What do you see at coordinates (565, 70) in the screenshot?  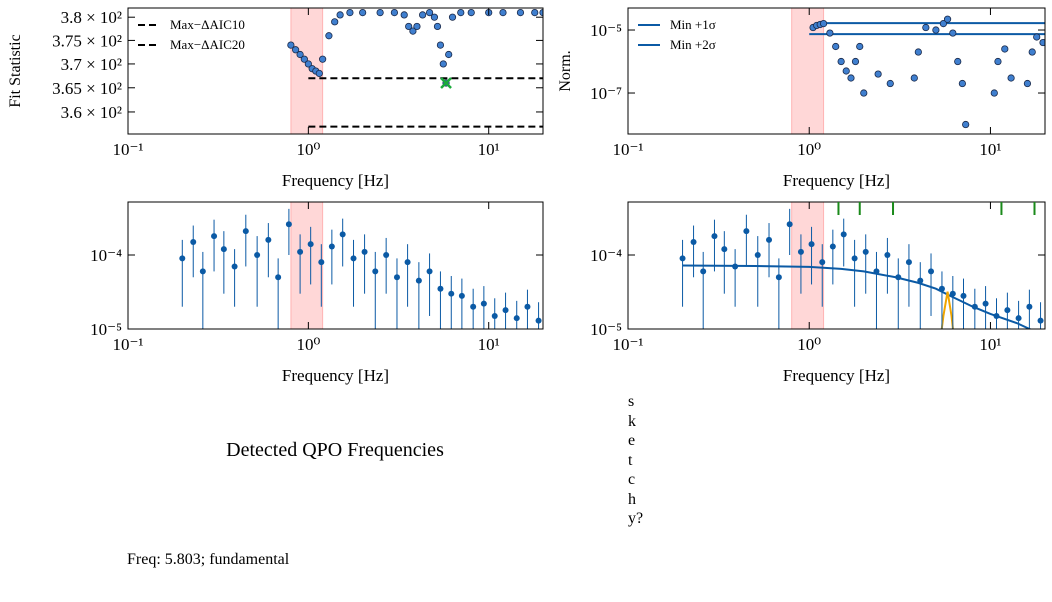 I see `y-axis-label: Norm.` at bounding box center [565, 70].